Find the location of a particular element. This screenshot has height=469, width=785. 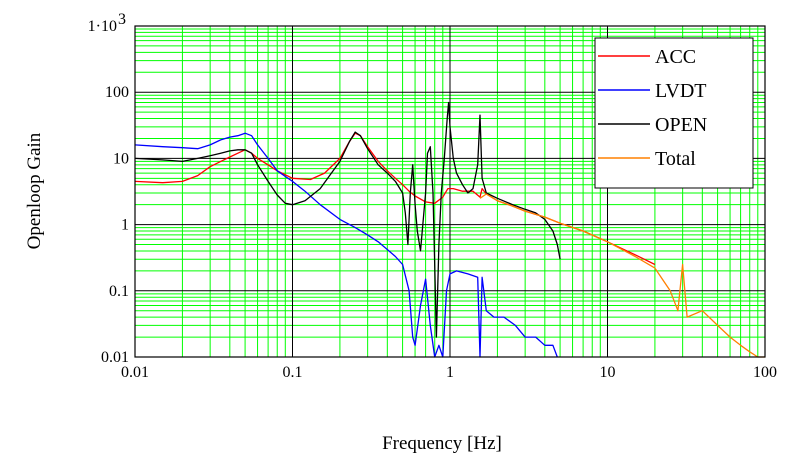

y-tick-label: 100 is located at coordinates (117, 92).